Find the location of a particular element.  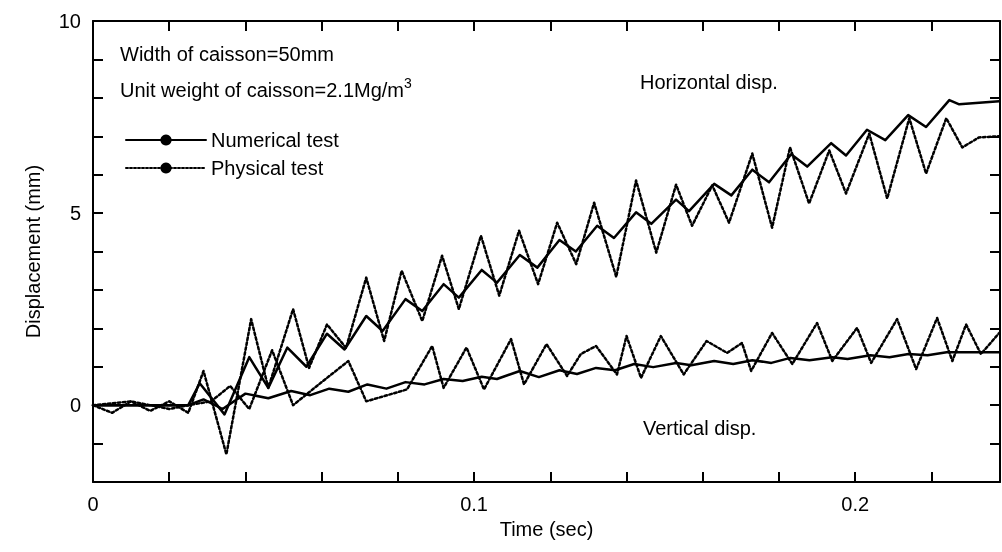

x-tick-label: 0 is located at coordinates (93, 504).